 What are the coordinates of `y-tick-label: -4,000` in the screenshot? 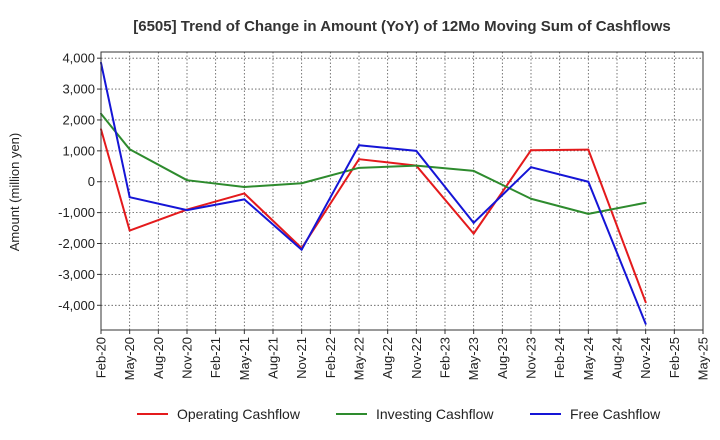 It's located at (76, 305).